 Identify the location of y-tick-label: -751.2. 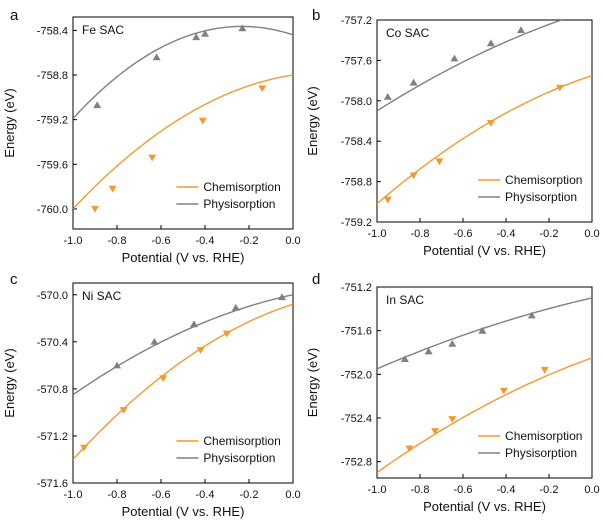
(356, 288).